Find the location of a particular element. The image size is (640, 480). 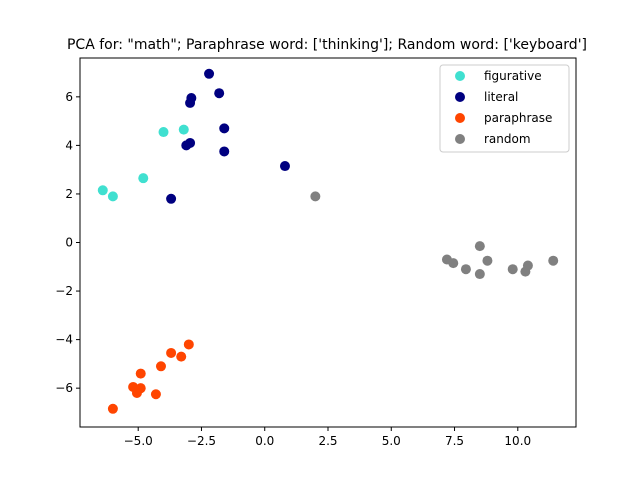

y-tick-label: 4 is located at coordinates (69, 145).